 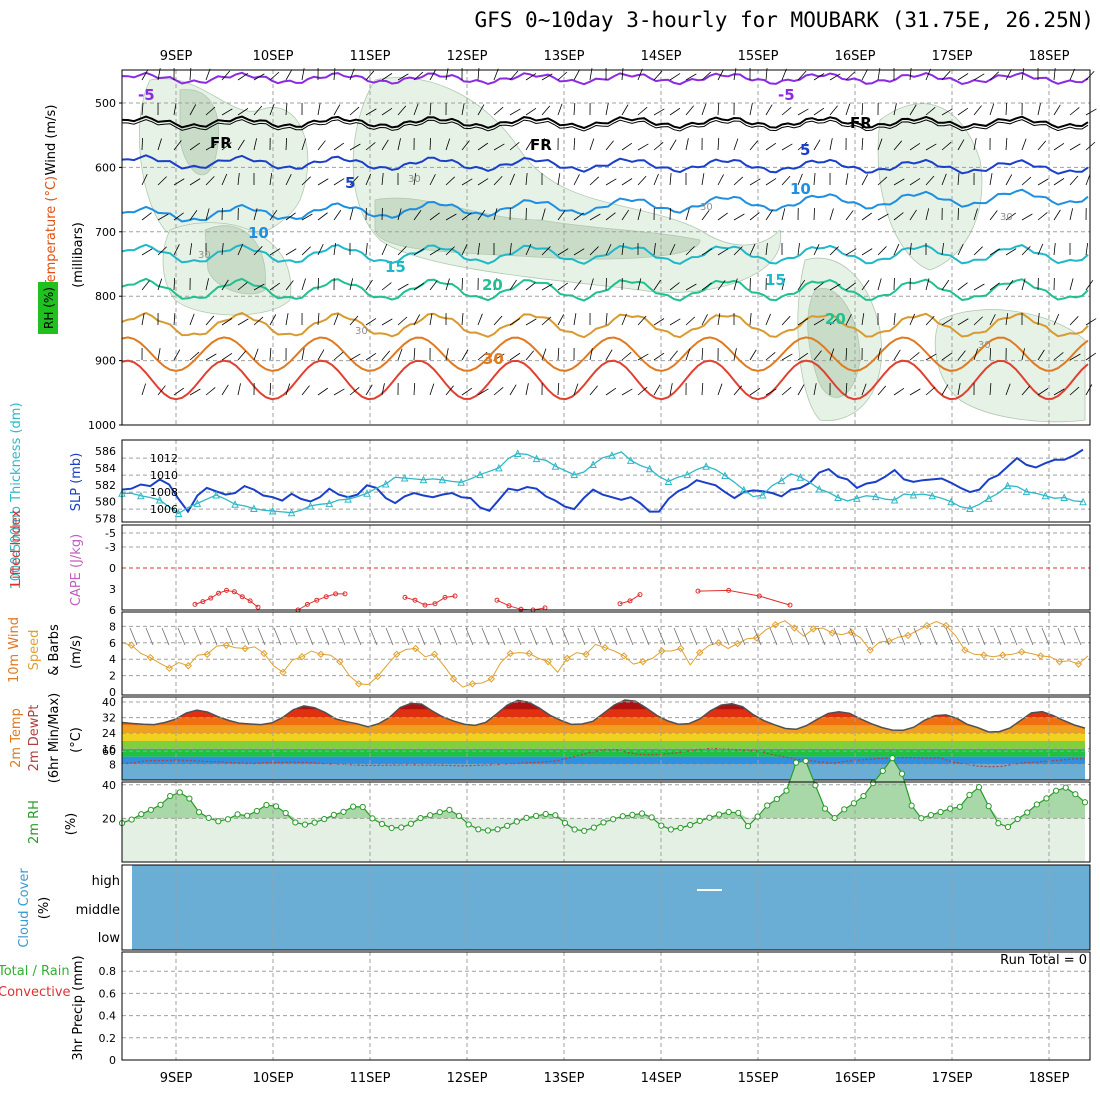 What do you see at coordinates (606, 738) in the screenshot?
I see `temp-panel-frame` at bounding box center [606, 738].